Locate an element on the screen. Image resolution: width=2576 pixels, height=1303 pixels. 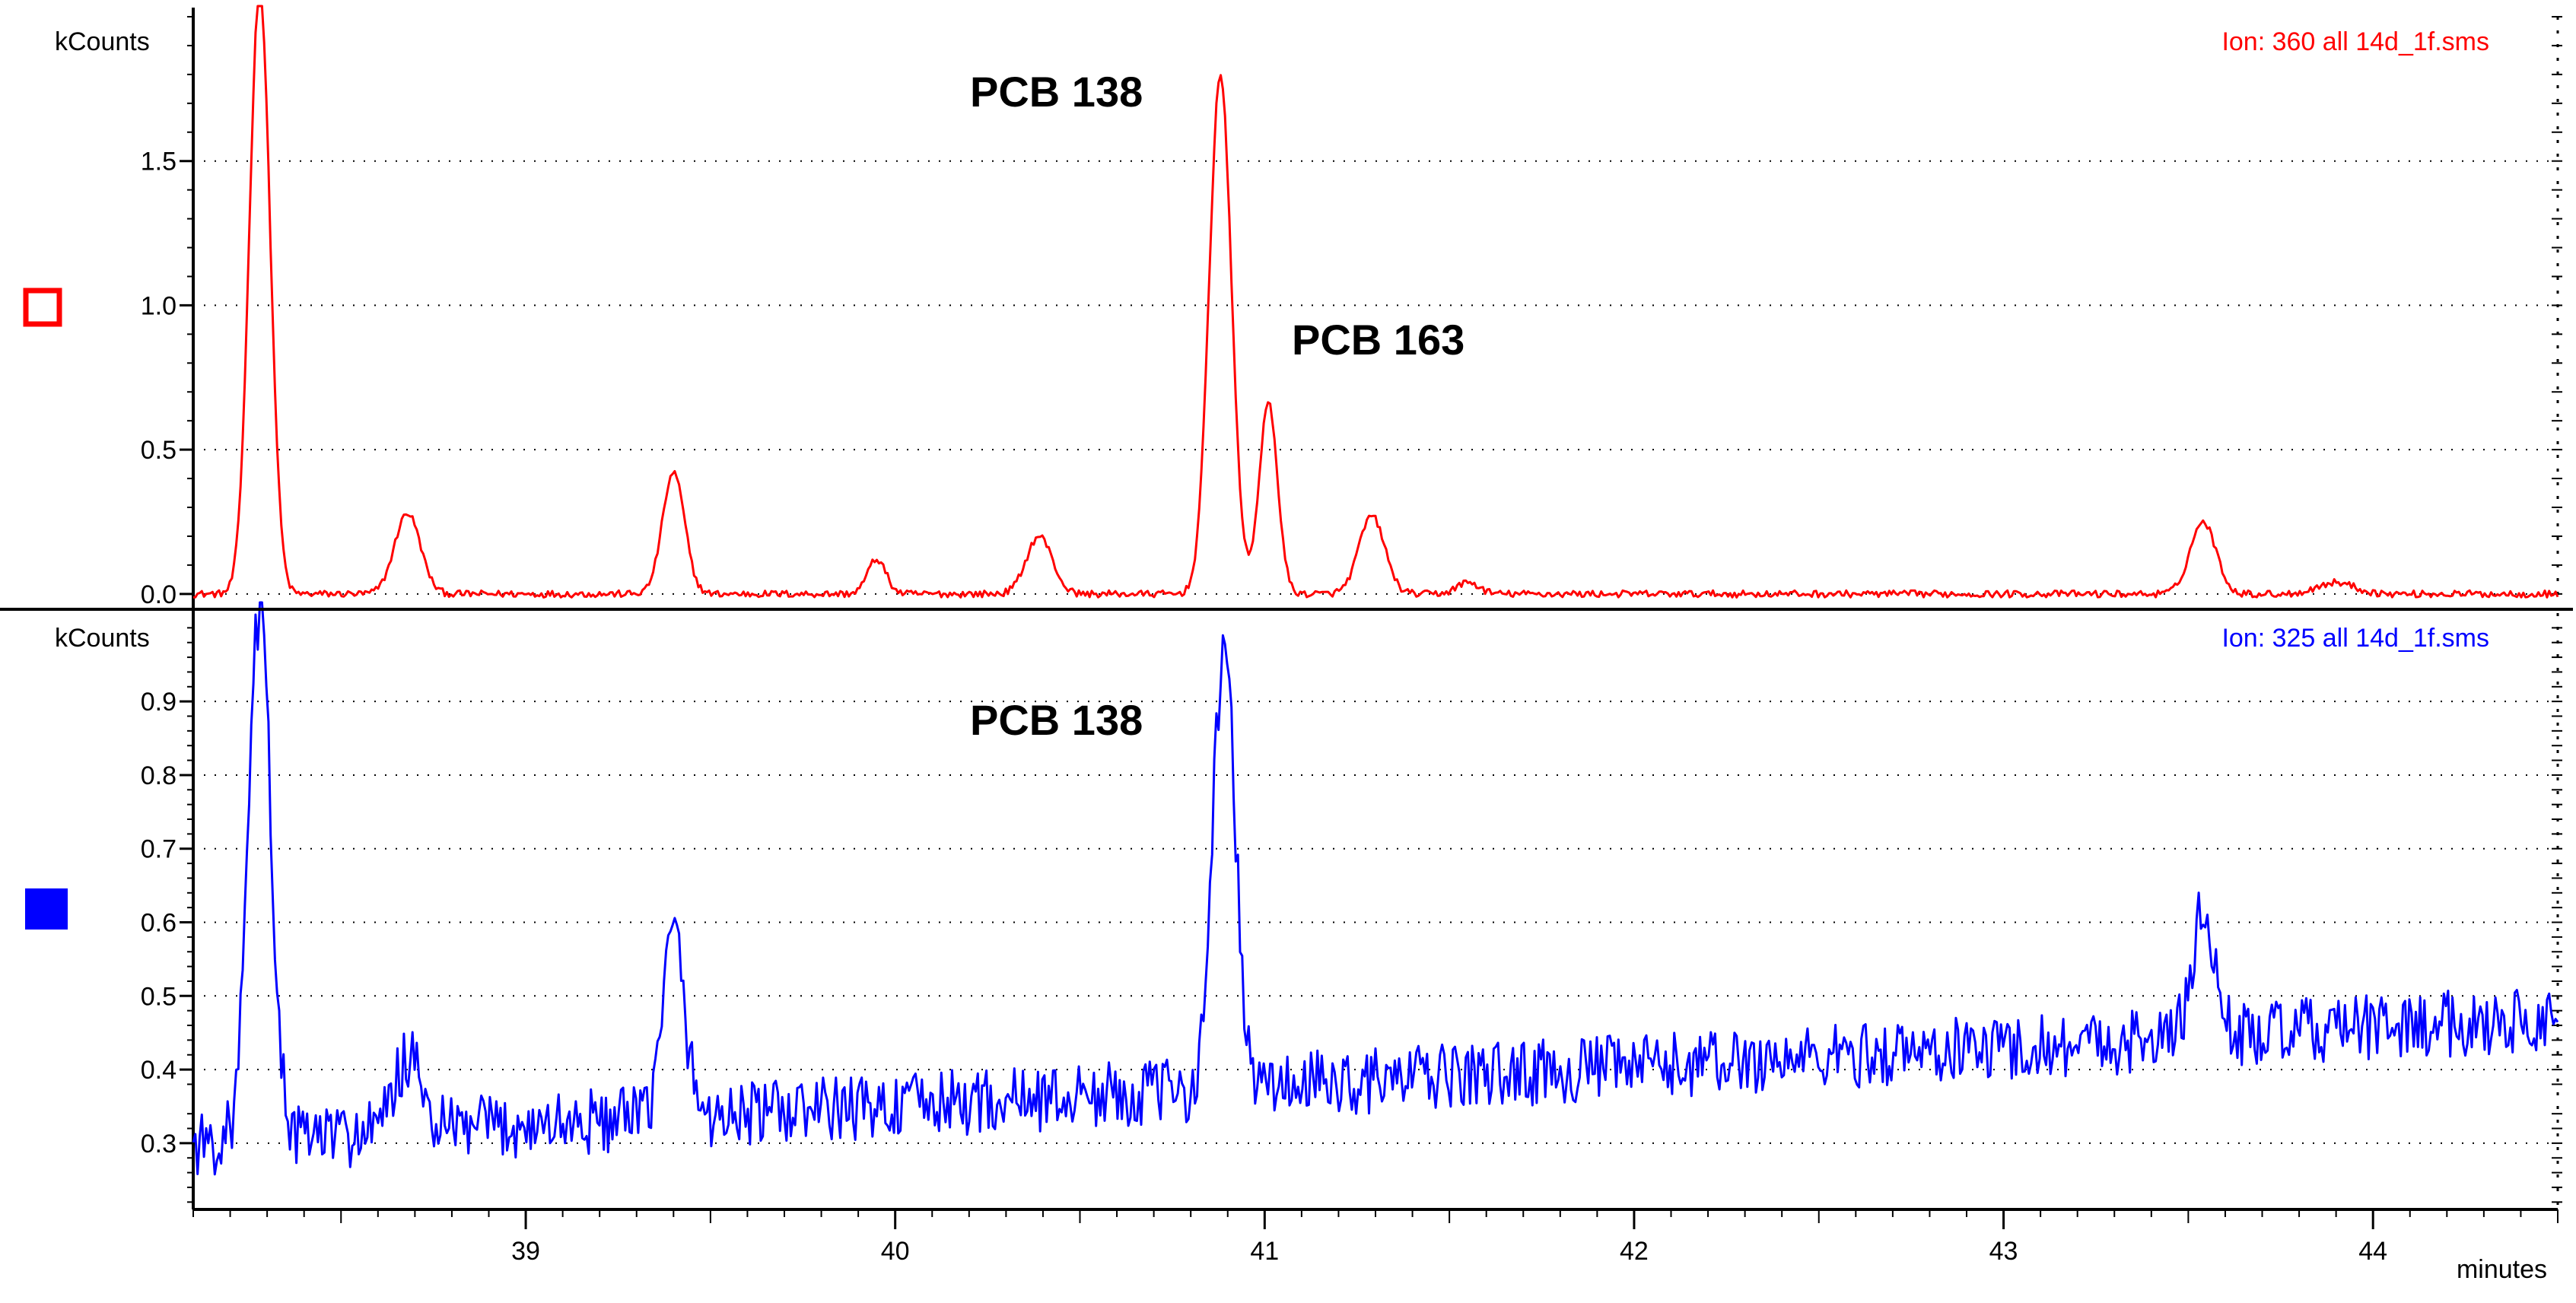
top-ion-label: Ion: 360 all 14d_1f.sms is located at coordinates (2355, 41).